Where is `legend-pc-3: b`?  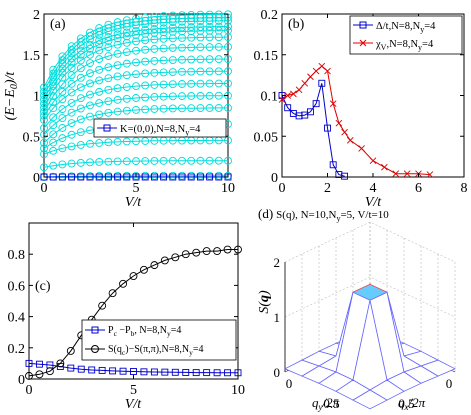 legend-pc-3: b is located at coordinates (133, 333).